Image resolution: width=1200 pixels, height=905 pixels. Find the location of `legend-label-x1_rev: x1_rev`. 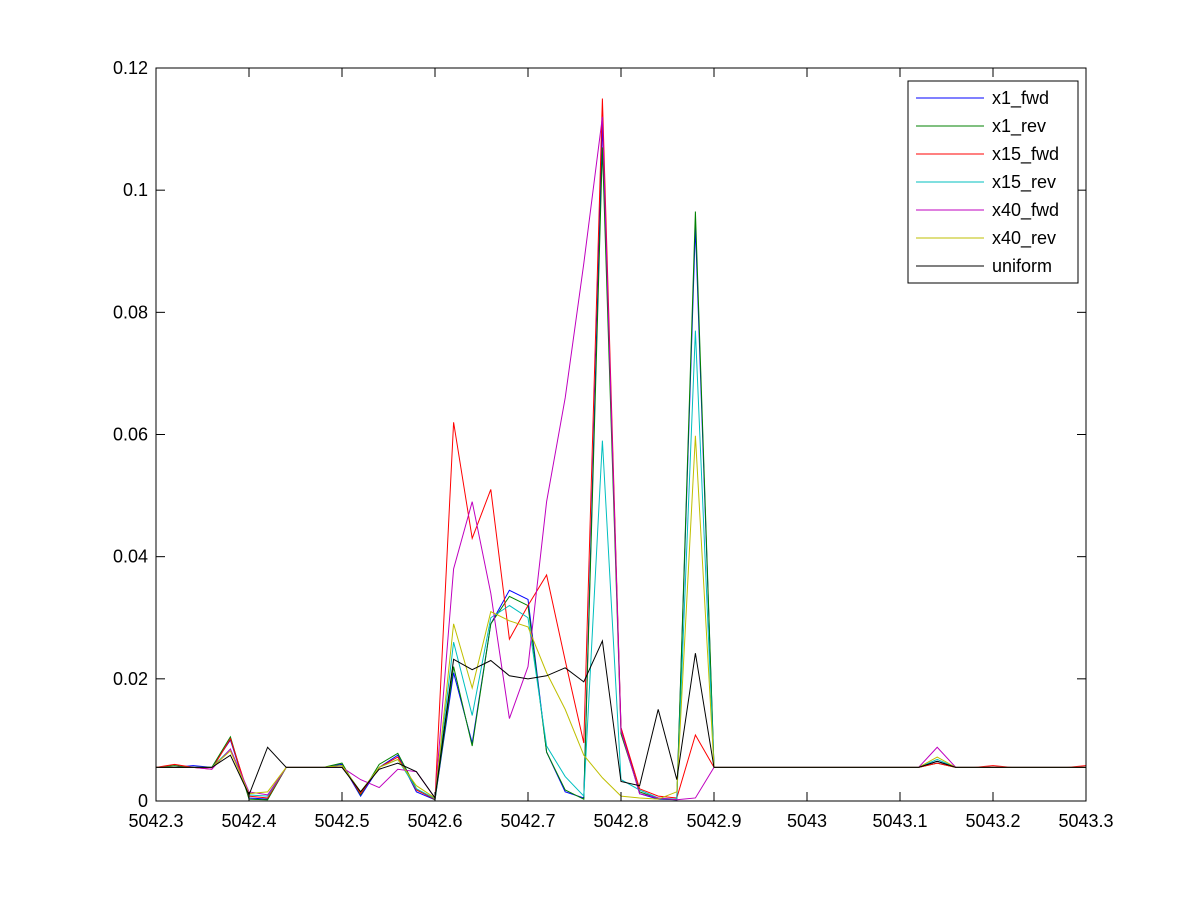

legend-label-x1_rev: x1_rev is located at coordinates (1019, 126).